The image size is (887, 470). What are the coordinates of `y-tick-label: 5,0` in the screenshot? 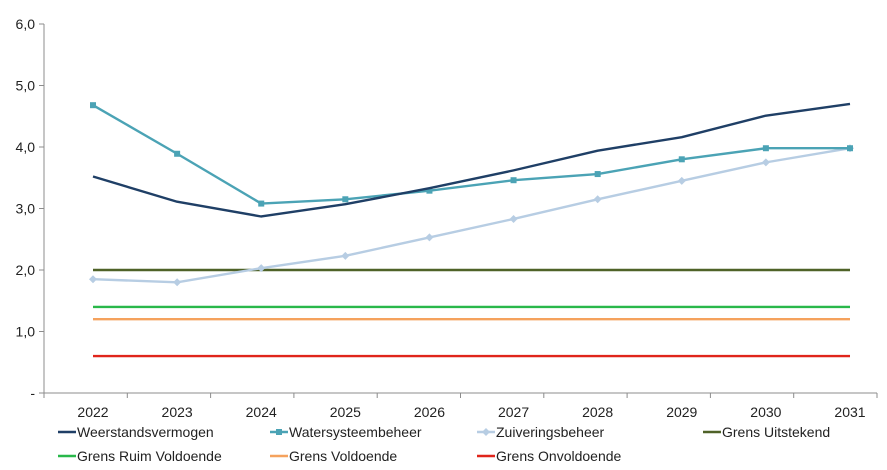 It's located at (26, 86).